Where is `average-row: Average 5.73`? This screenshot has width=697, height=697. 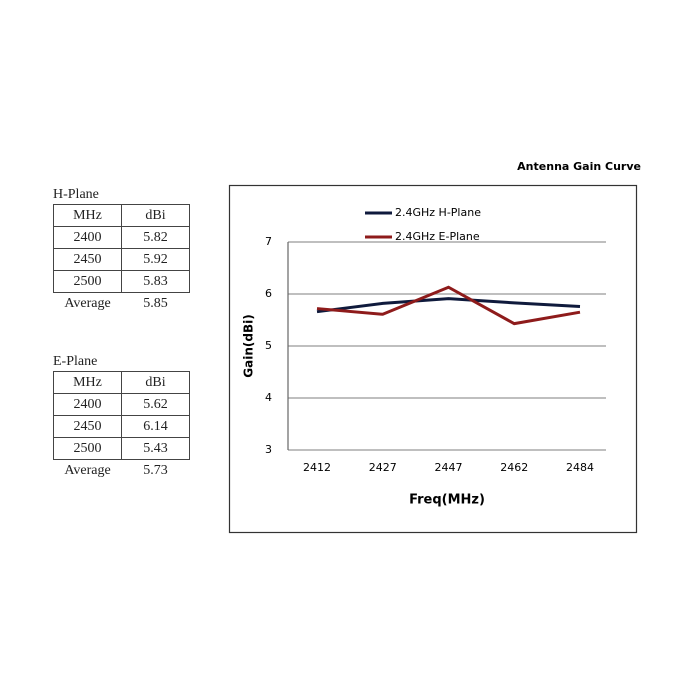
average-row: Average 5.73 is located at coordinates (122, 471).